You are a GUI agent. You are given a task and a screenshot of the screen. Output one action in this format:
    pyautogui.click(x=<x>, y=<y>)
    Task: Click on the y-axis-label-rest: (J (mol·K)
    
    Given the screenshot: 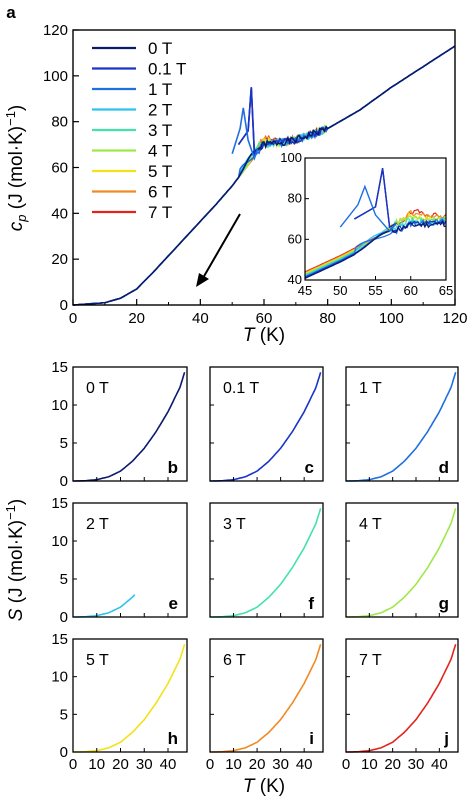 What is the action you would take?
    pyautogui.click(x=16, y=170)
    